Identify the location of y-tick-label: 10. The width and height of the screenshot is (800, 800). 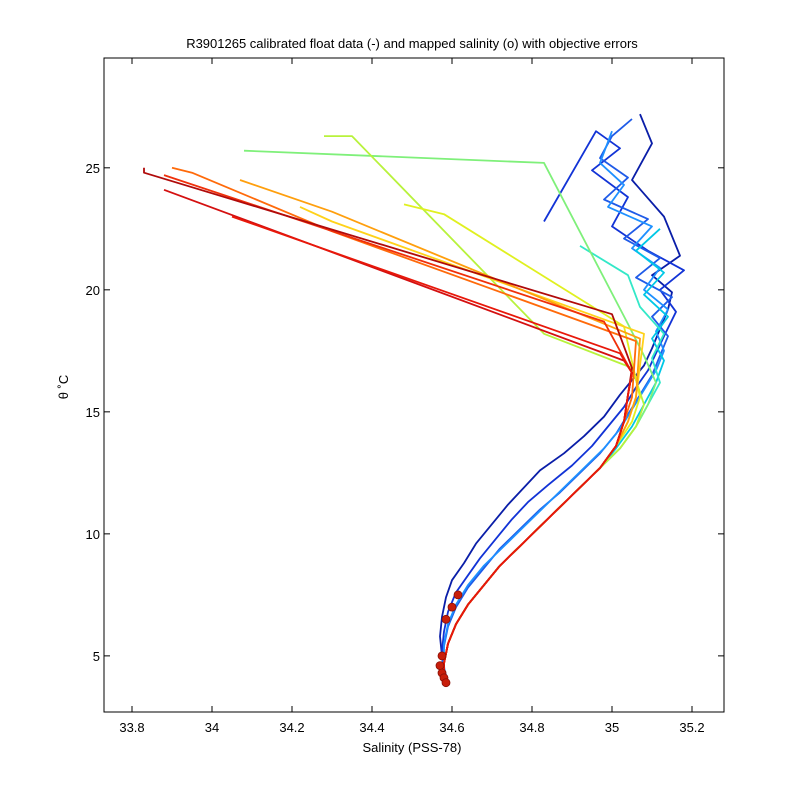
(93, 534).